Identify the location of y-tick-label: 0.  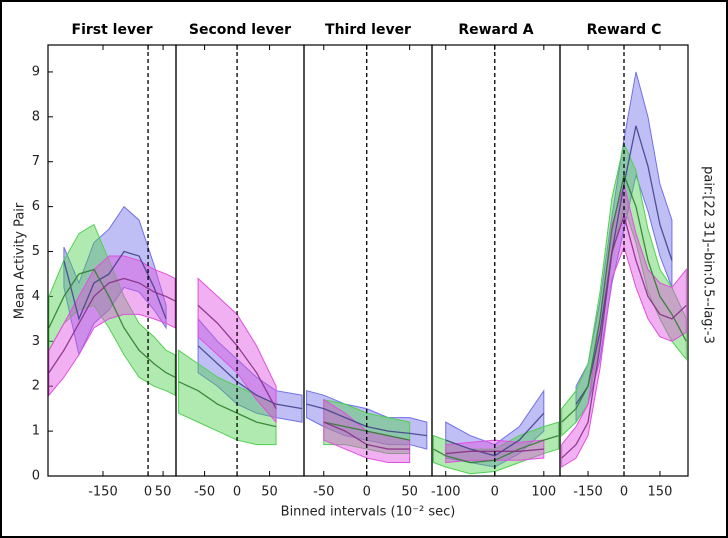
(36, 476).